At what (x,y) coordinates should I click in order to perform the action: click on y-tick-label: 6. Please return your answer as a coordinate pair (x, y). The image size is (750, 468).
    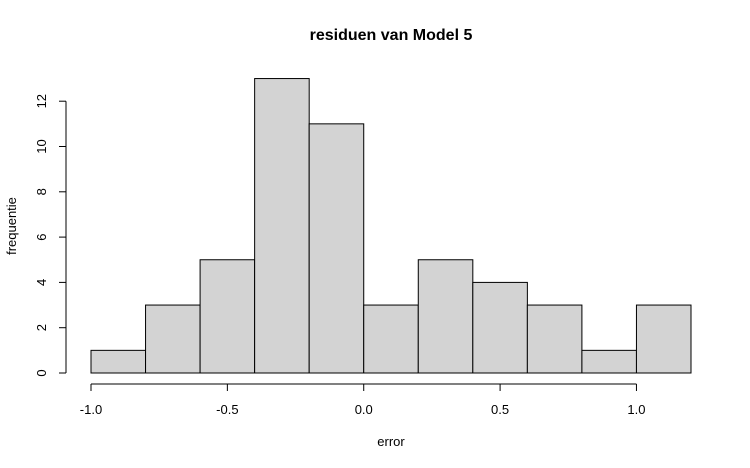
    Looking at the image, I should click on (41, 236).